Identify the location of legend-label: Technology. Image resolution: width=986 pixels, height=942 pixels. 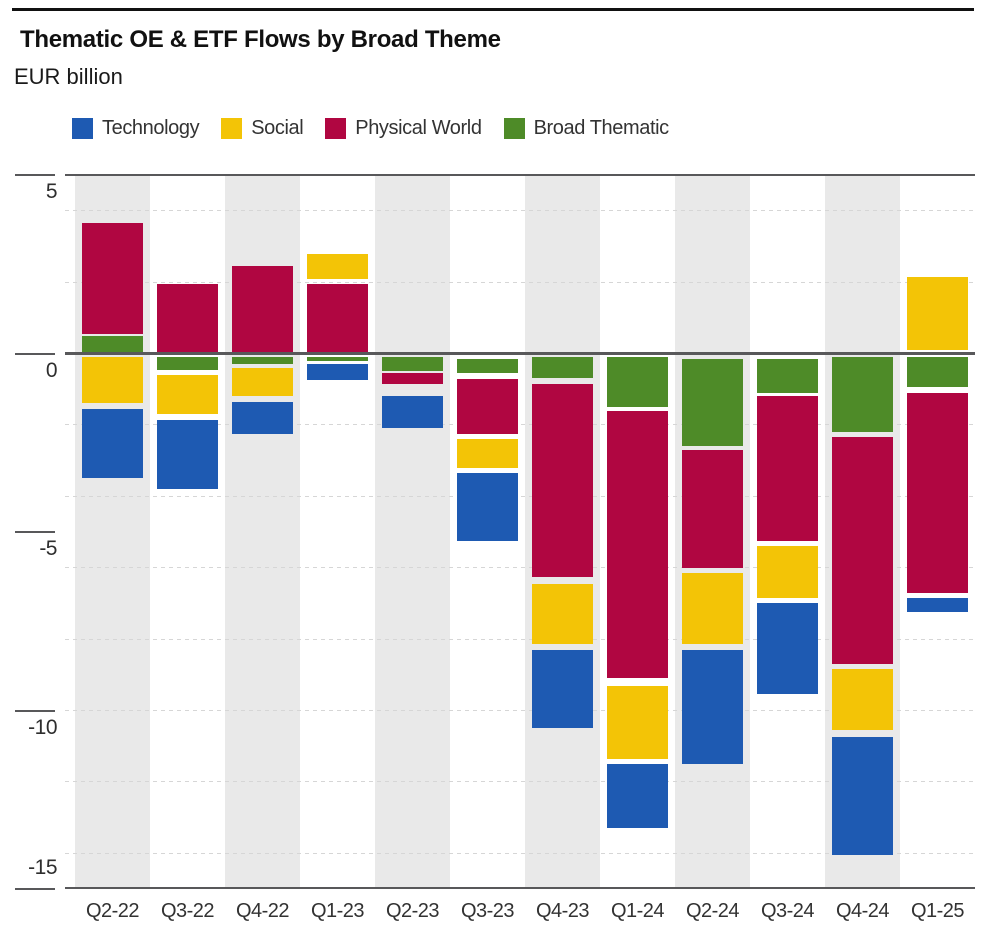
(151, 128).